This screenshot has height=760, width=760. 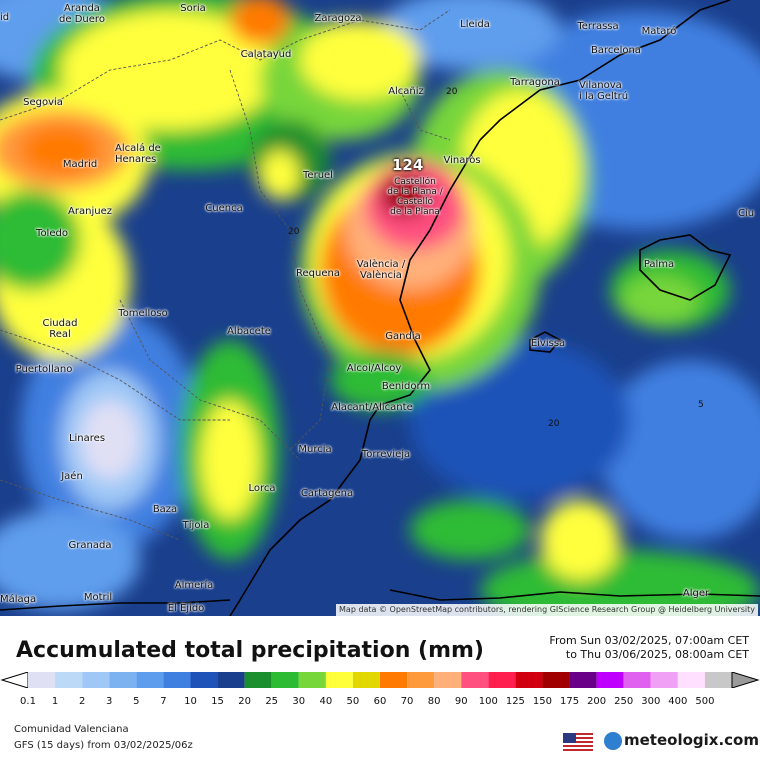 I want to click on city-label: Aranda de Duero, so click(x=82, y=14).